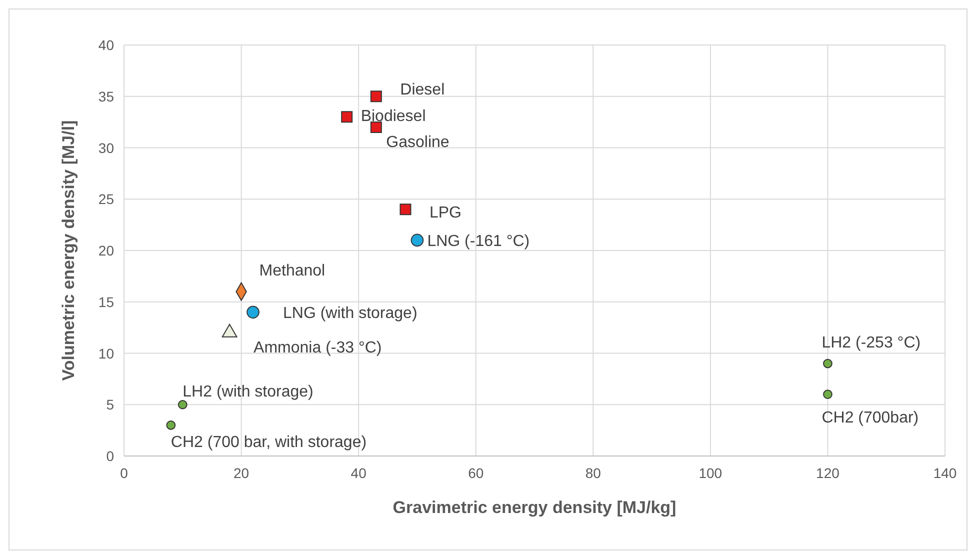  I want to click on y-tick-label: 5, so click(110, 404).